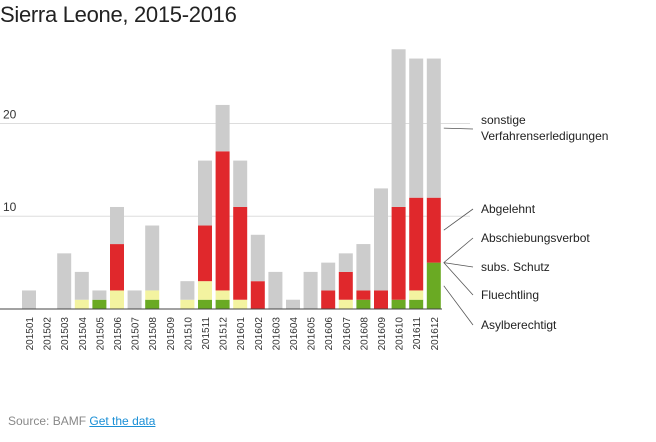 The height and width of the screenshot is (442, 656). What do you see at coordinates (515, 267) in the screenshot?
I see `legend-label: subs. Schutz` at bounding box center [515, 267].